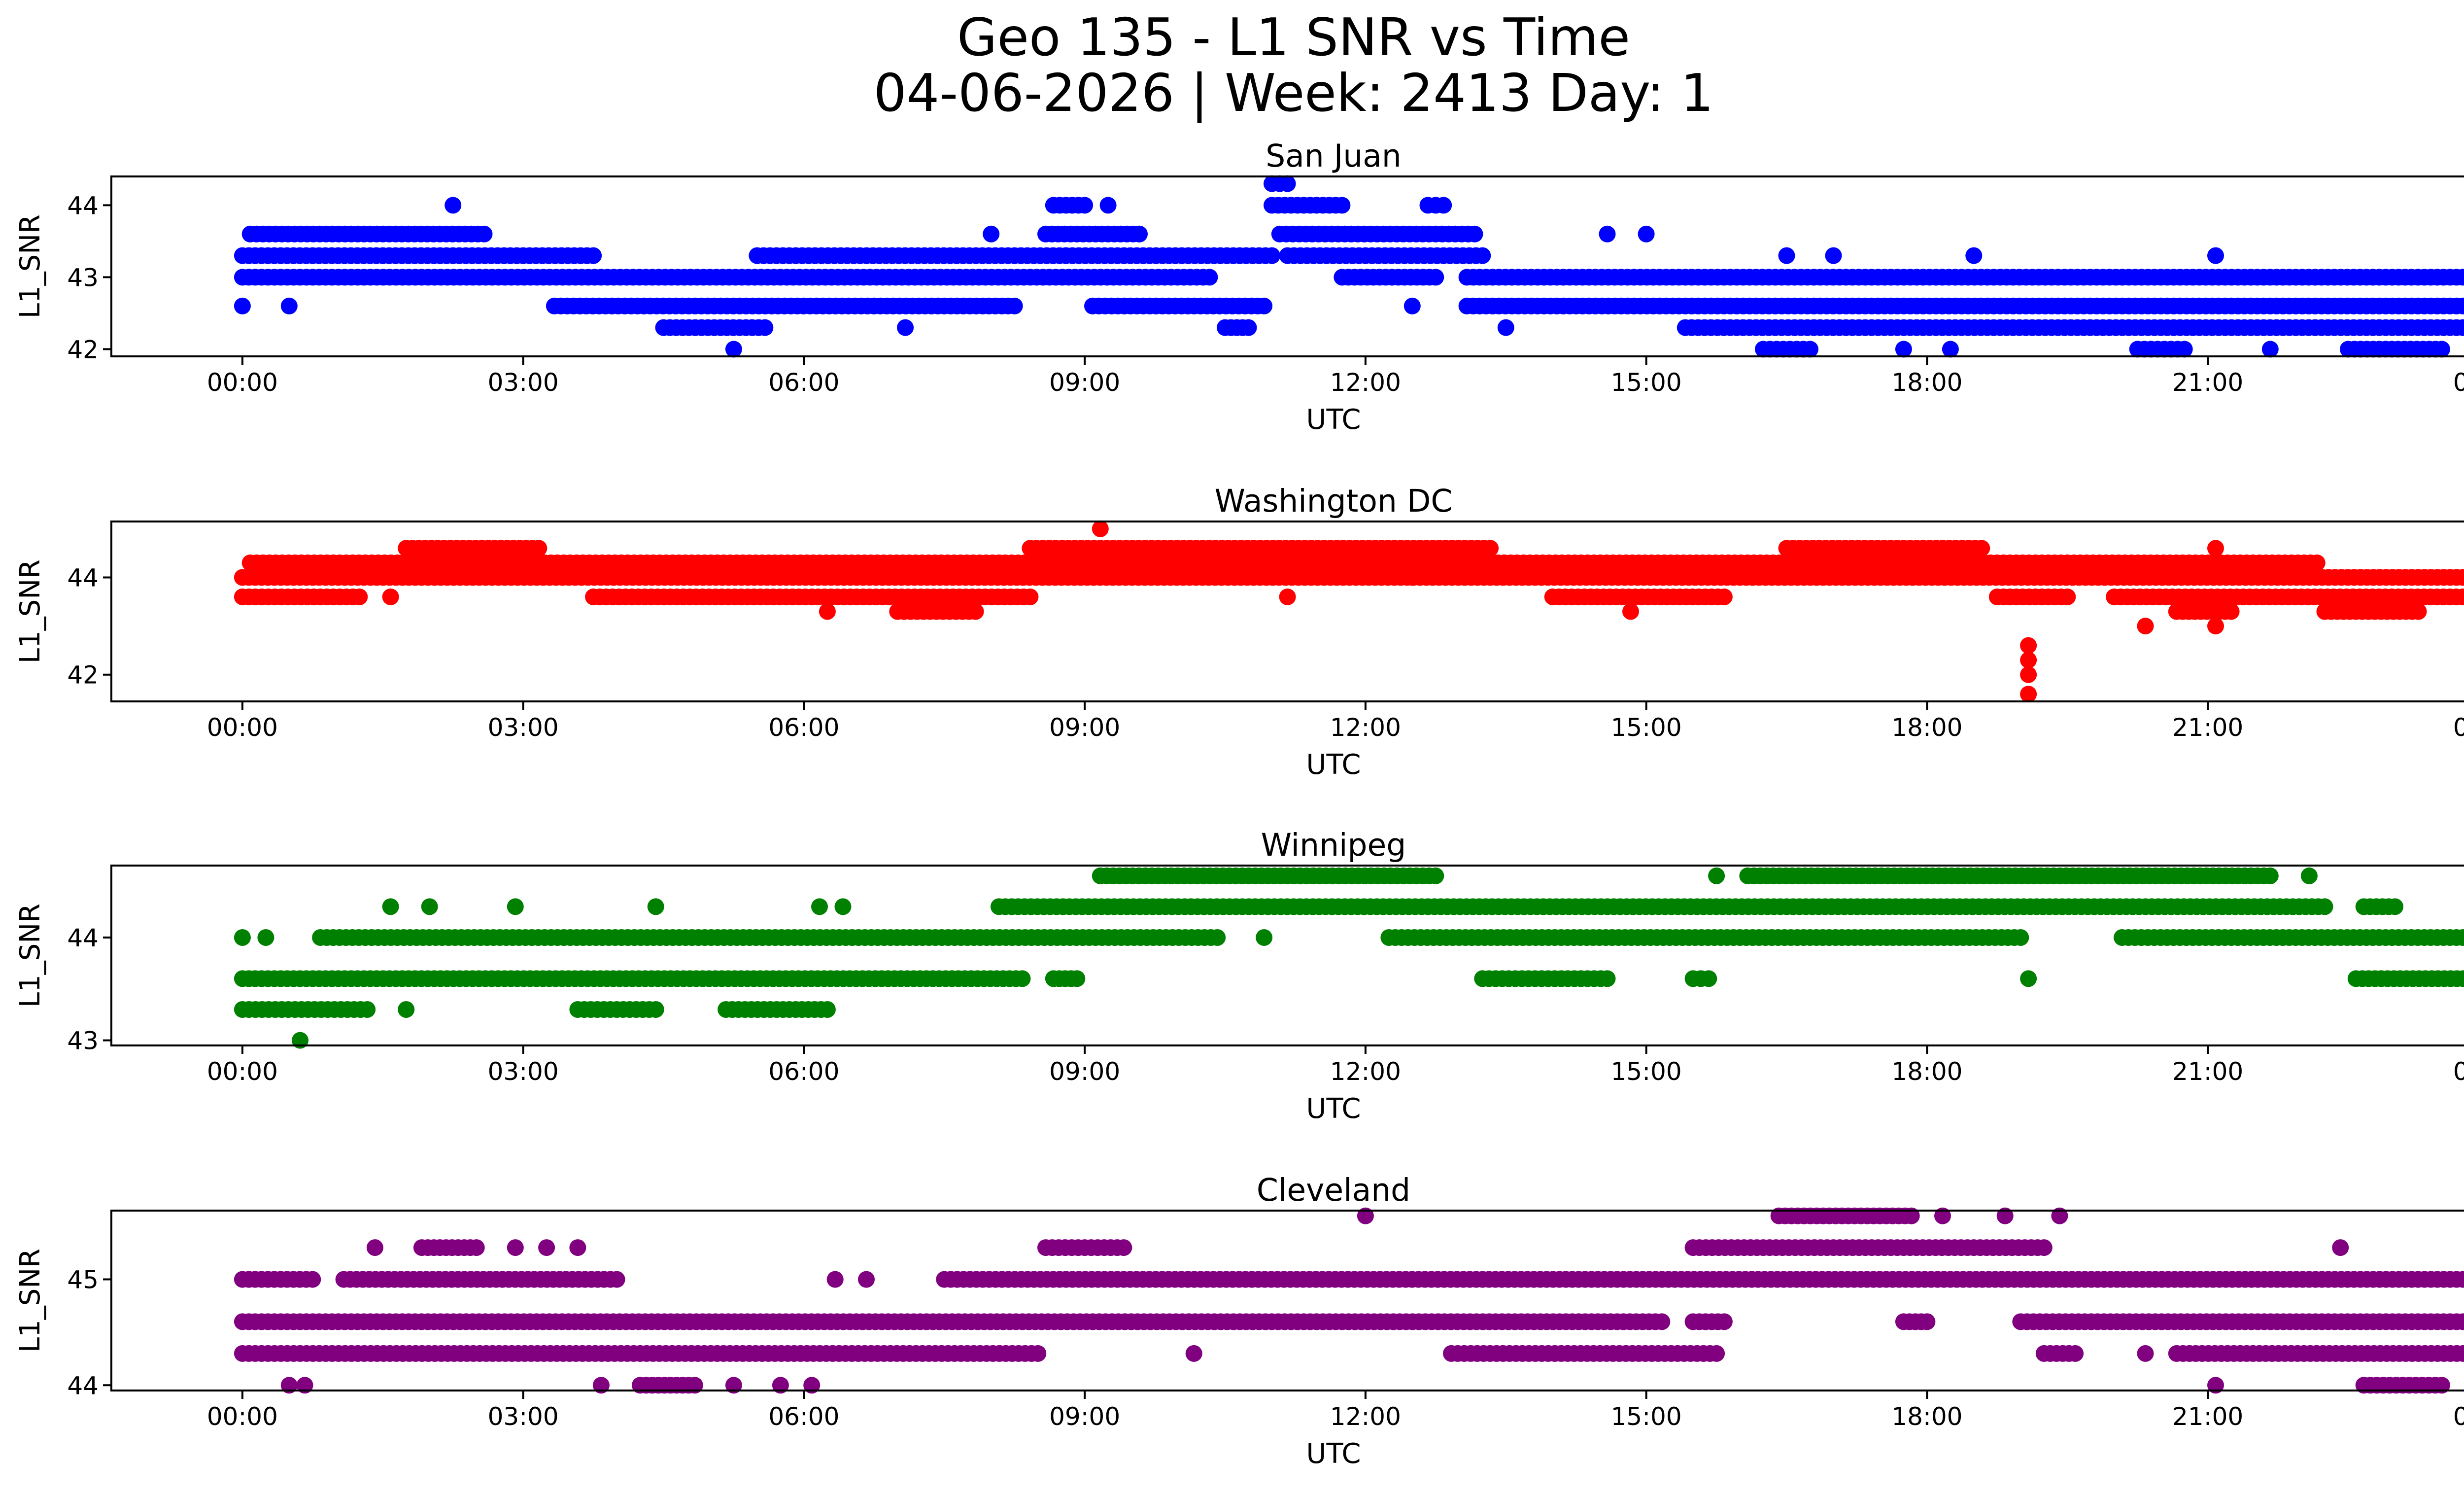 Image resolution: width=2464 pixels, height=1495 pixels. I want to click on panel-title: Cleveland, so click(1333, 1190).